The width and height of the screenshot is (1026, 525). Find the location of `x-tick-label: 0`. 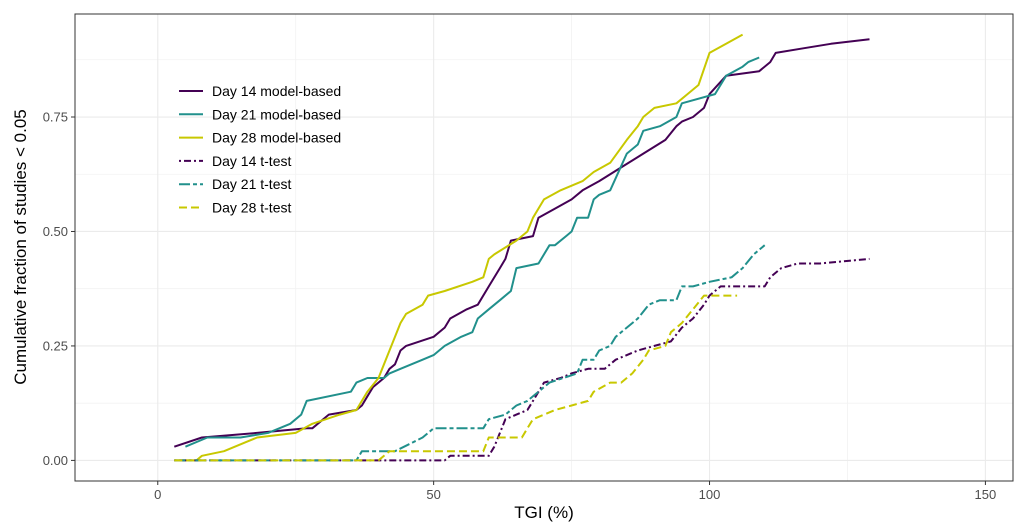

x-tick-label: 0 is located at coordinates (157, 494).